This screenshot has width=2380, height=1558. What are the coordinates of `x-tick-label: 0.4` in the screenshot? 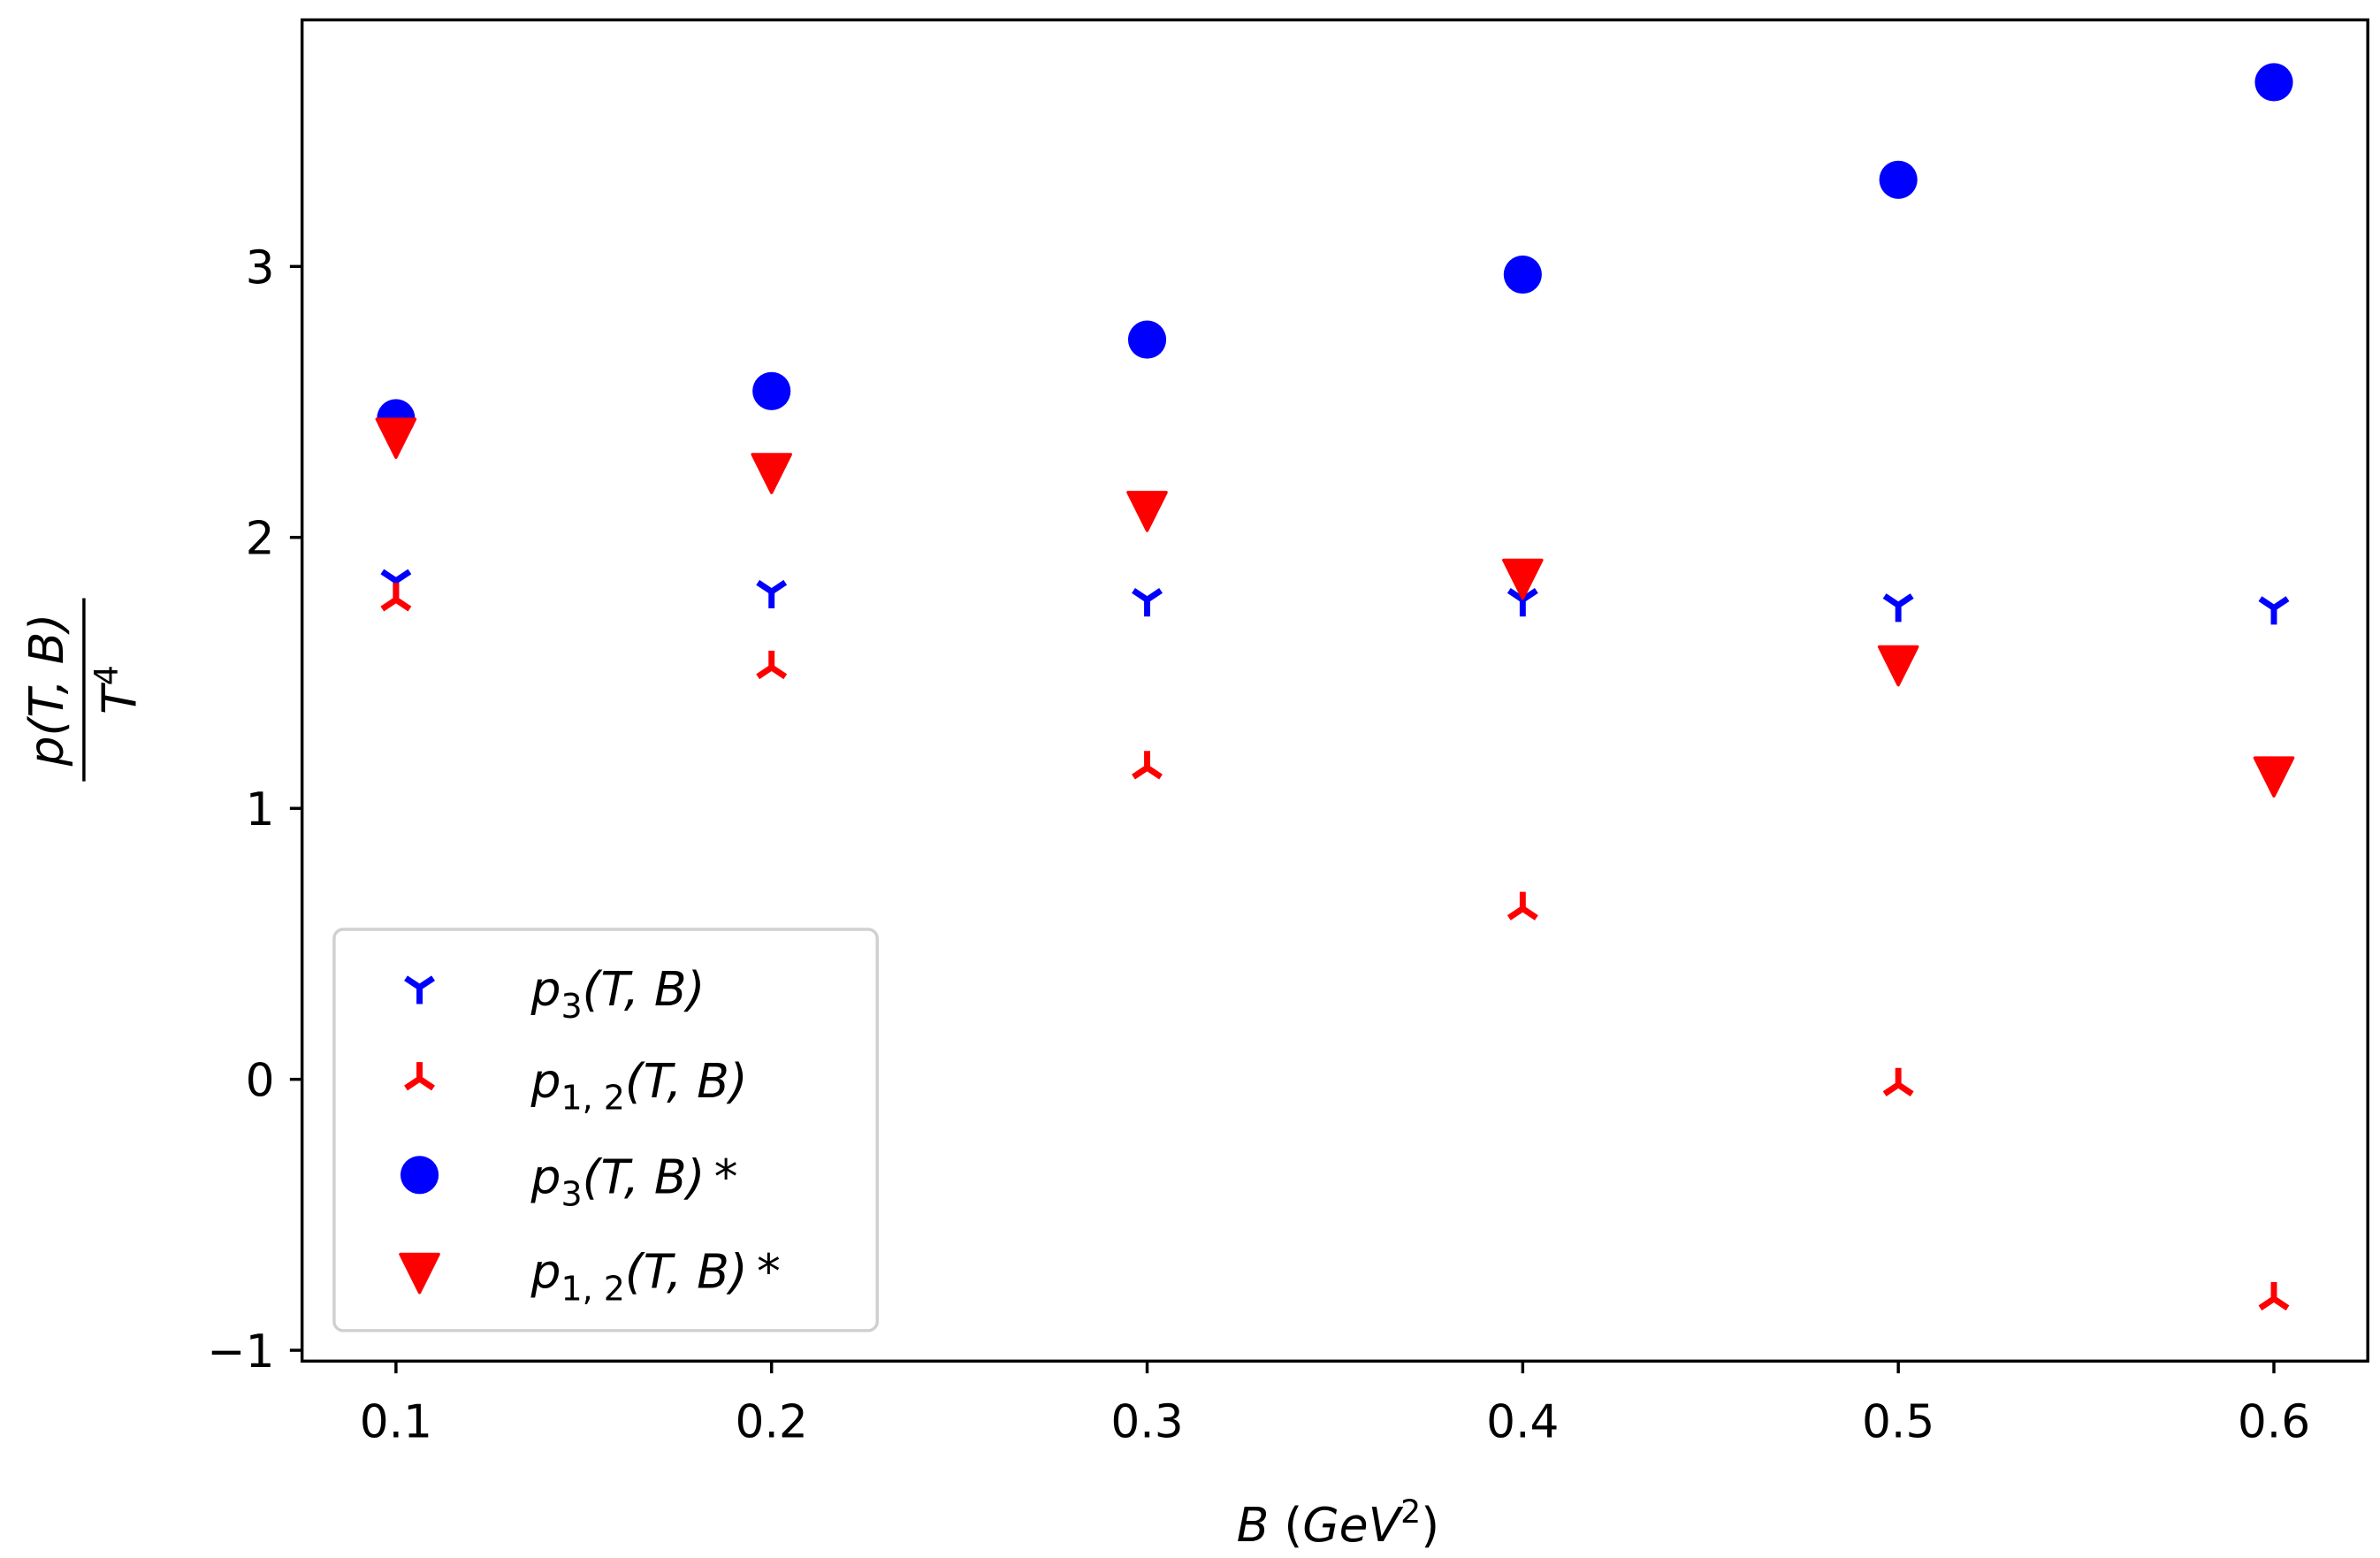 It's located at (1522, 1422).